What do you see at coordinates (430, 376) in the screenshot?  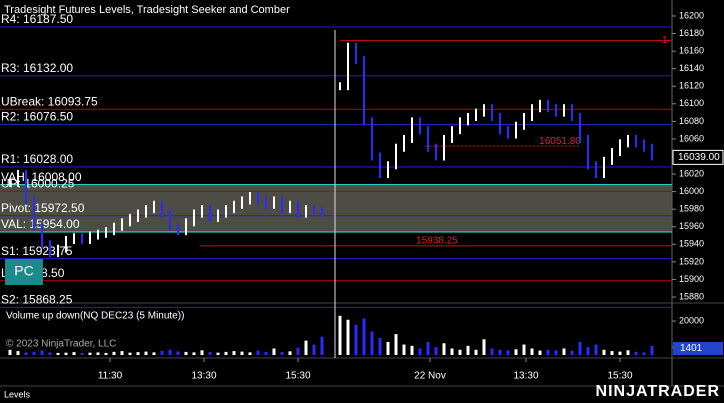 I see `x-tick-label: 22 Nov` at bounding box center [430, 376].